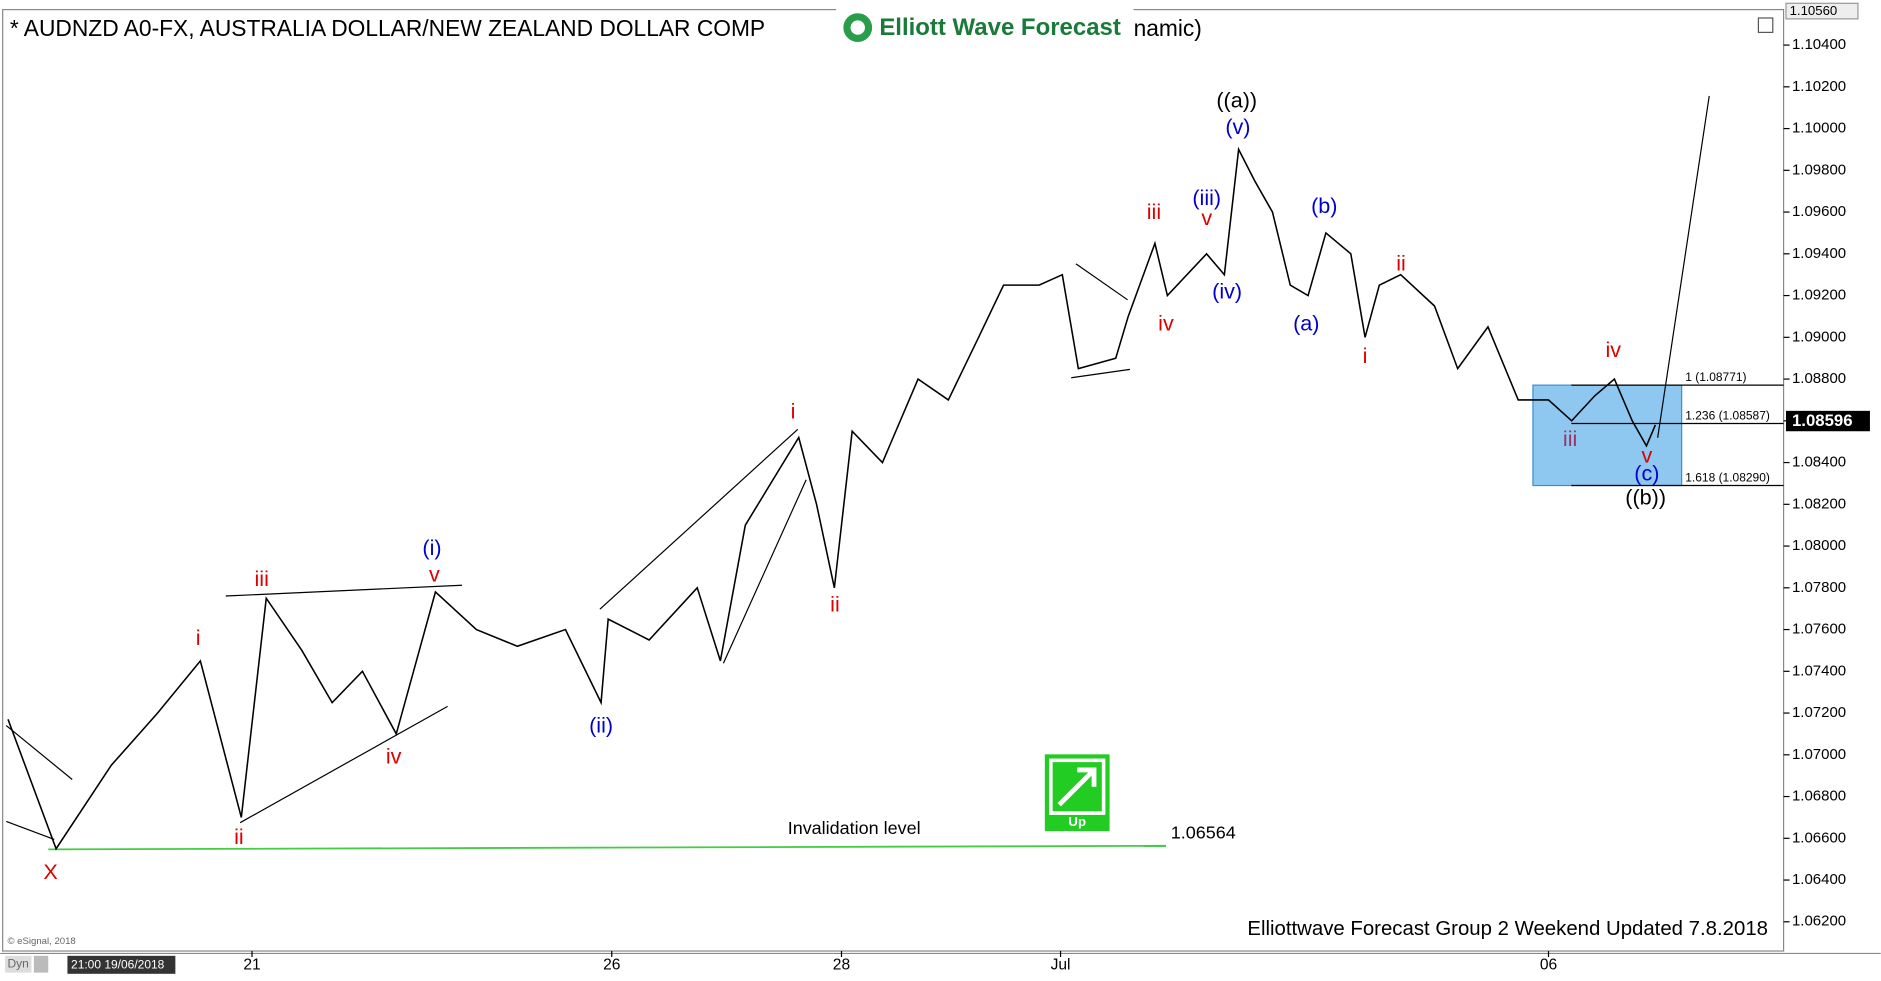 Image resolution: width=1881 pixels, height=981 pixels. What do you see at coordinates (1819, 211) in the screenshot?
I see `y-tick-label: 1.09600` at bounding box center [1819, 211].